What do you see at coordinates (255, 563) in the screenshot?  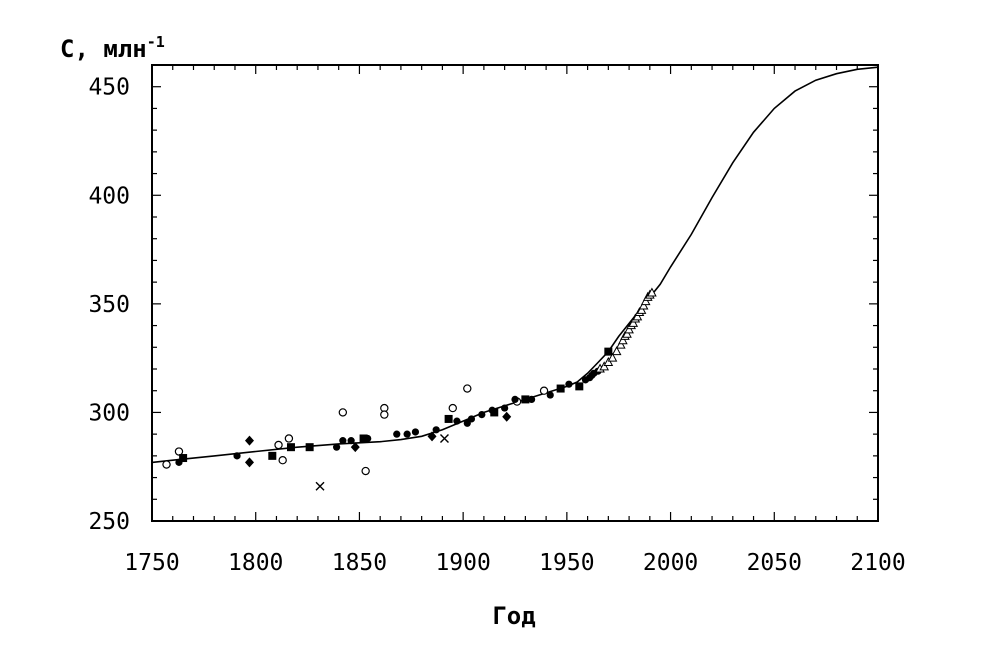 I see `x-tick-label: 1800` at bounding box center [255, 563].